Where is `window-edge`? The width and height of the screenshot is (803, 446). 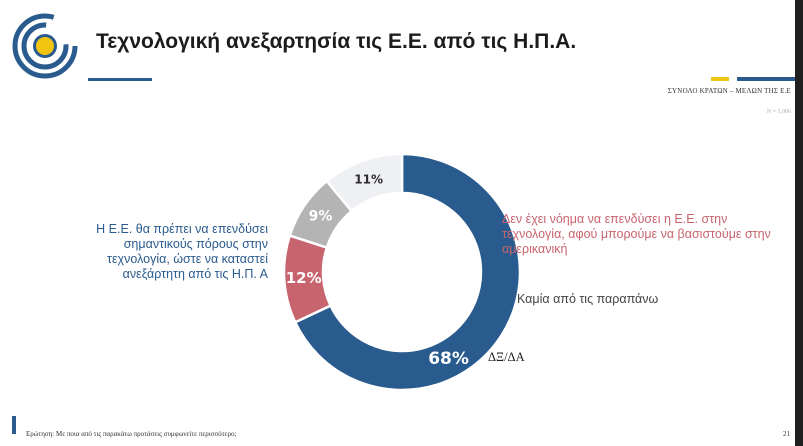
window-edge is located at coordinates (799, 223).